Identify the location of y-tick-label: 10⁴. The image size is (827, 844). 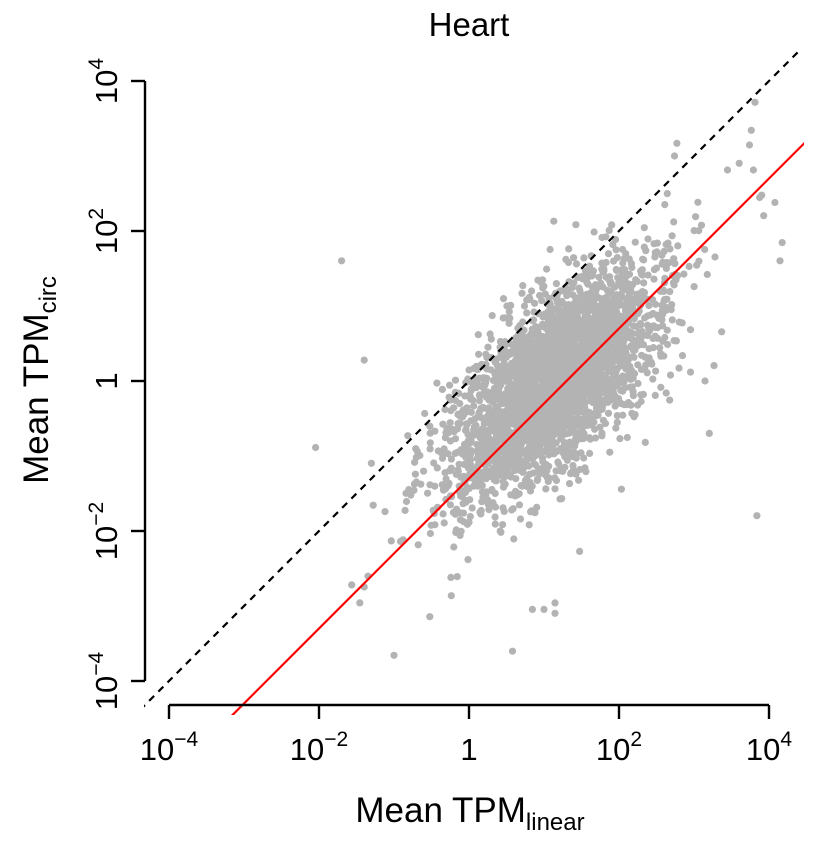
(104, 81).